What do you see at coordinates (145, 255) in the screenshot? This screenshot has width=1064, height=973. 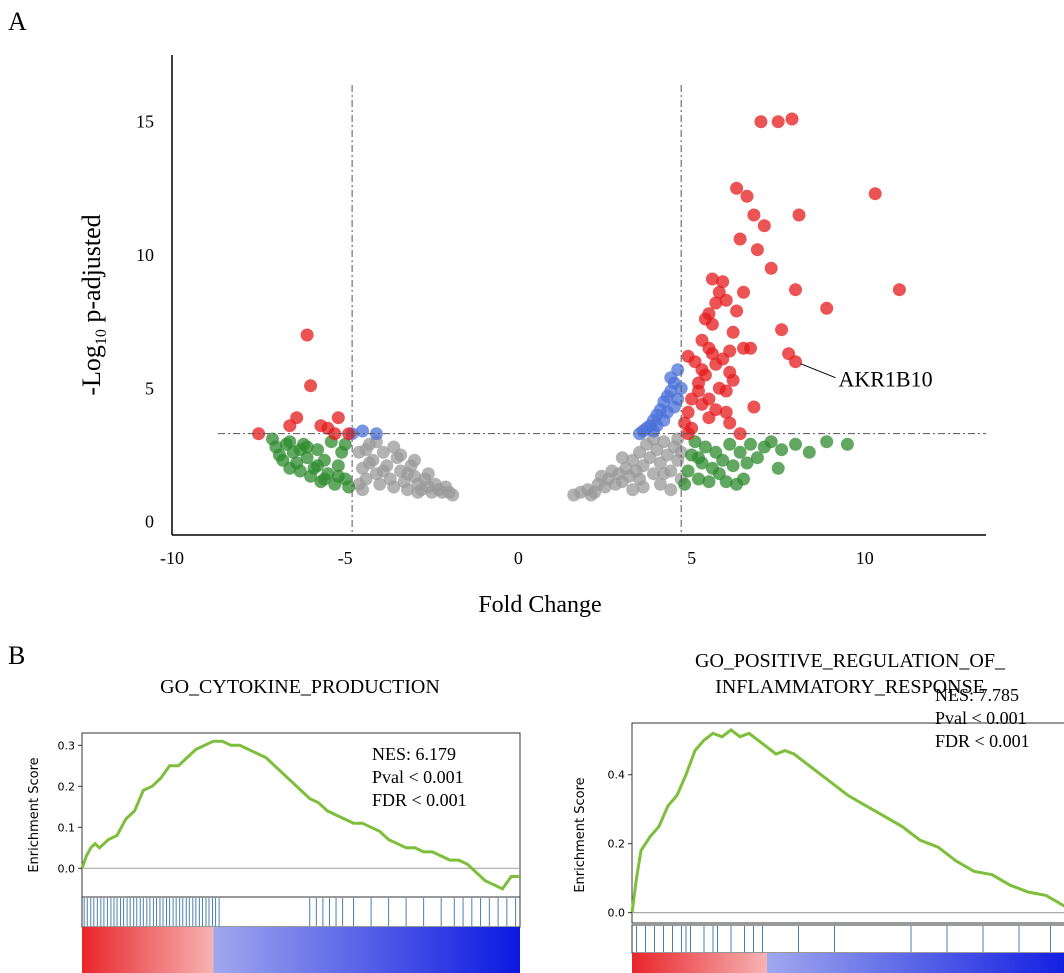 I see `y-tick-label: 10` at bounding box center [145, 255].